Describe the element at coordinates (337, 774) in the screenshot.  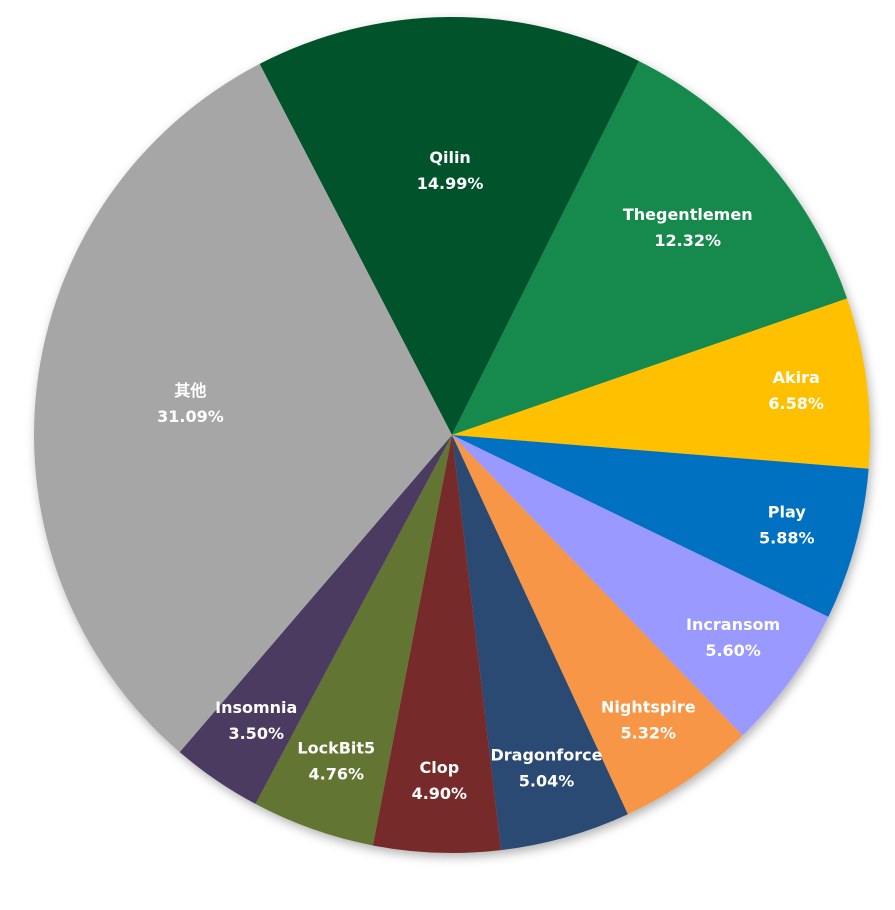
I see `value-label: 4.76%` at that location.